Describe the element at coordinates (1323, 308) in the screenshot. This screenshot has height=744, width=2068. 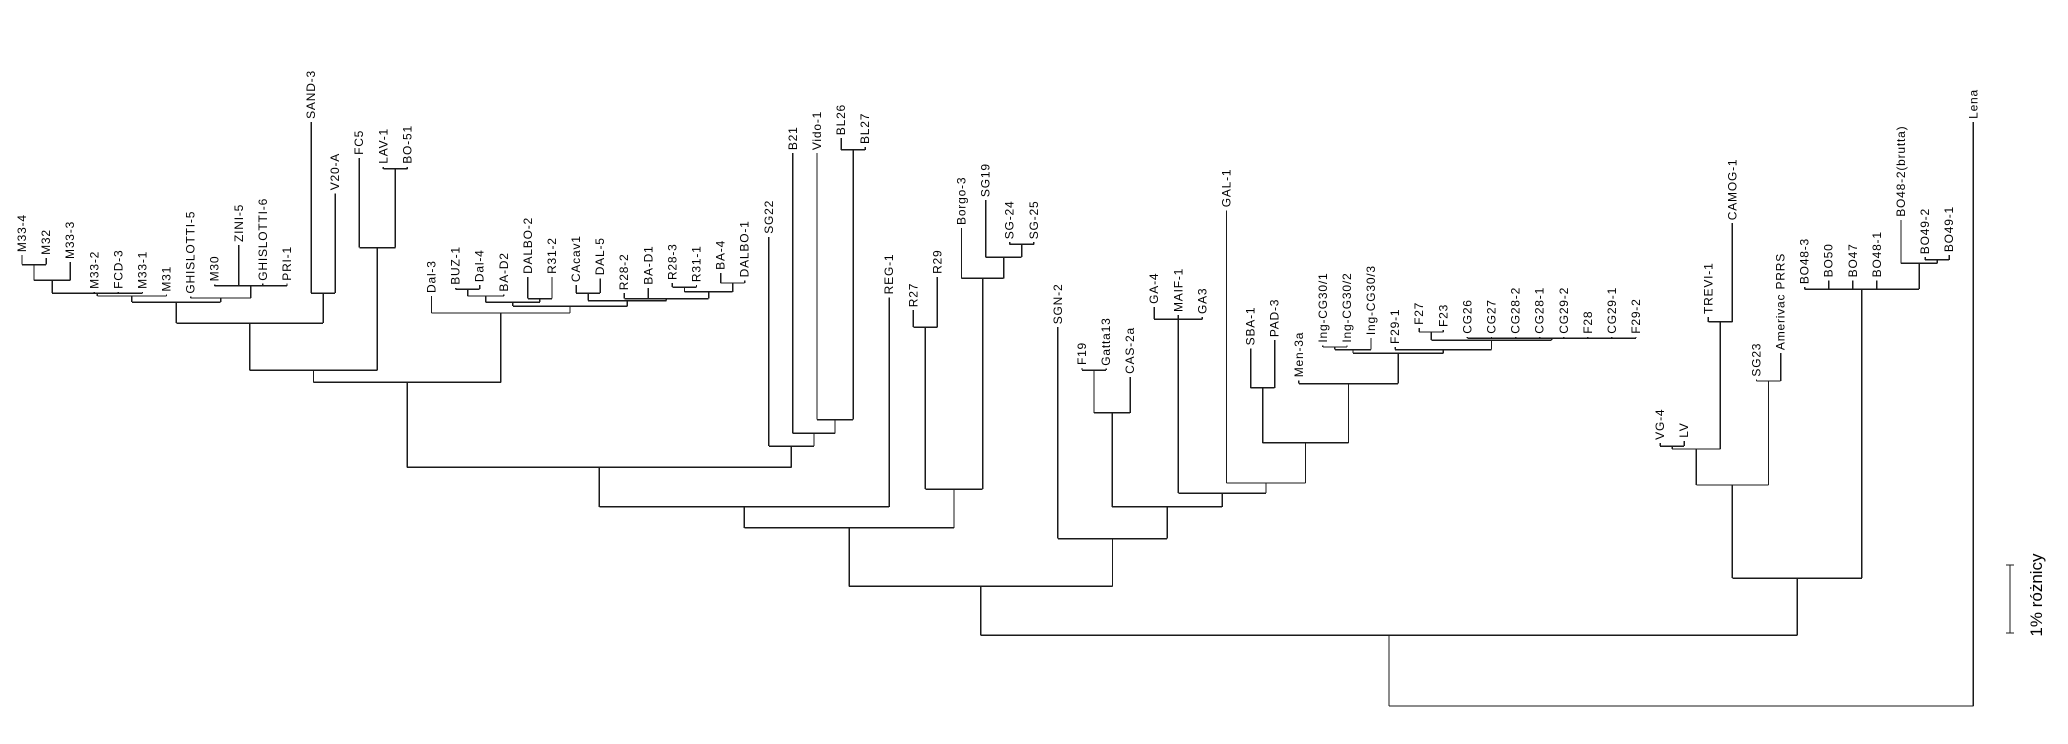
I see `leaf-label: Ing-CG30/1` at that location.